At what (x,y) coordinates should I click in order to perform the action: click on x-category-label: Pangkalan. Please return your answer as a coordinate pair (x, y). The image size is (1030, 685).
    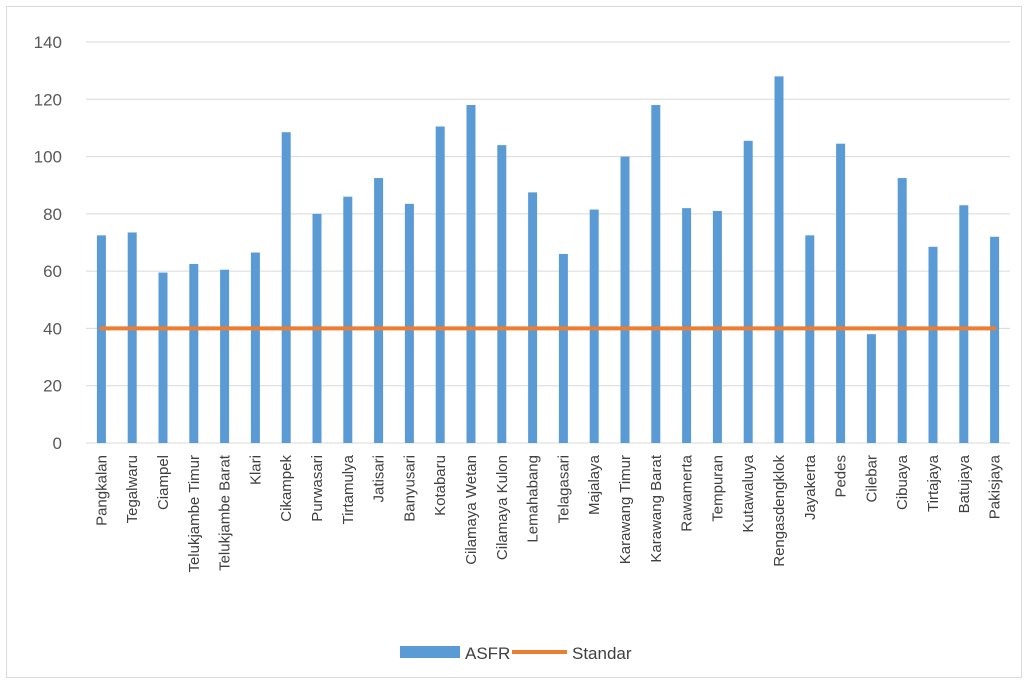
    Looking at the image, I should click on (101, 490).